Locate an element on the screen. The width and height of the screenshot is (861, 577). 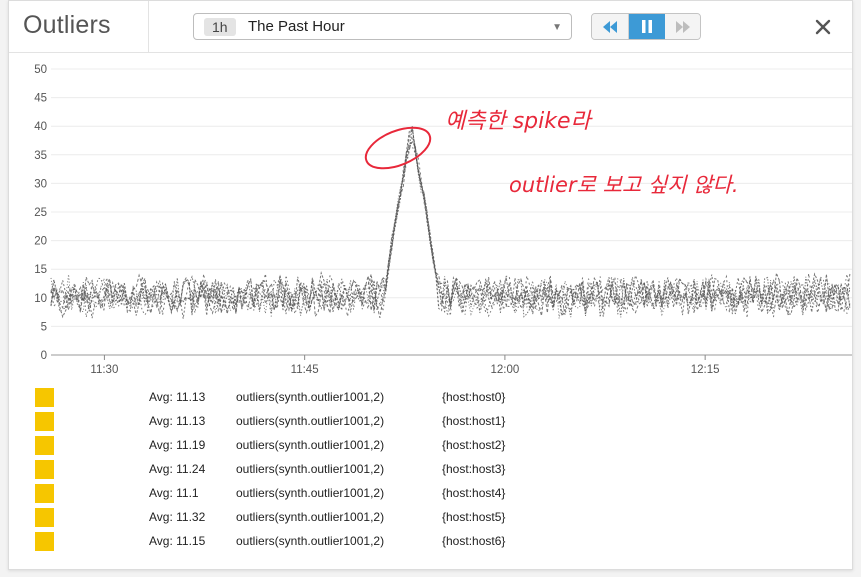
rewind-button is located at coordinates (610, 26).